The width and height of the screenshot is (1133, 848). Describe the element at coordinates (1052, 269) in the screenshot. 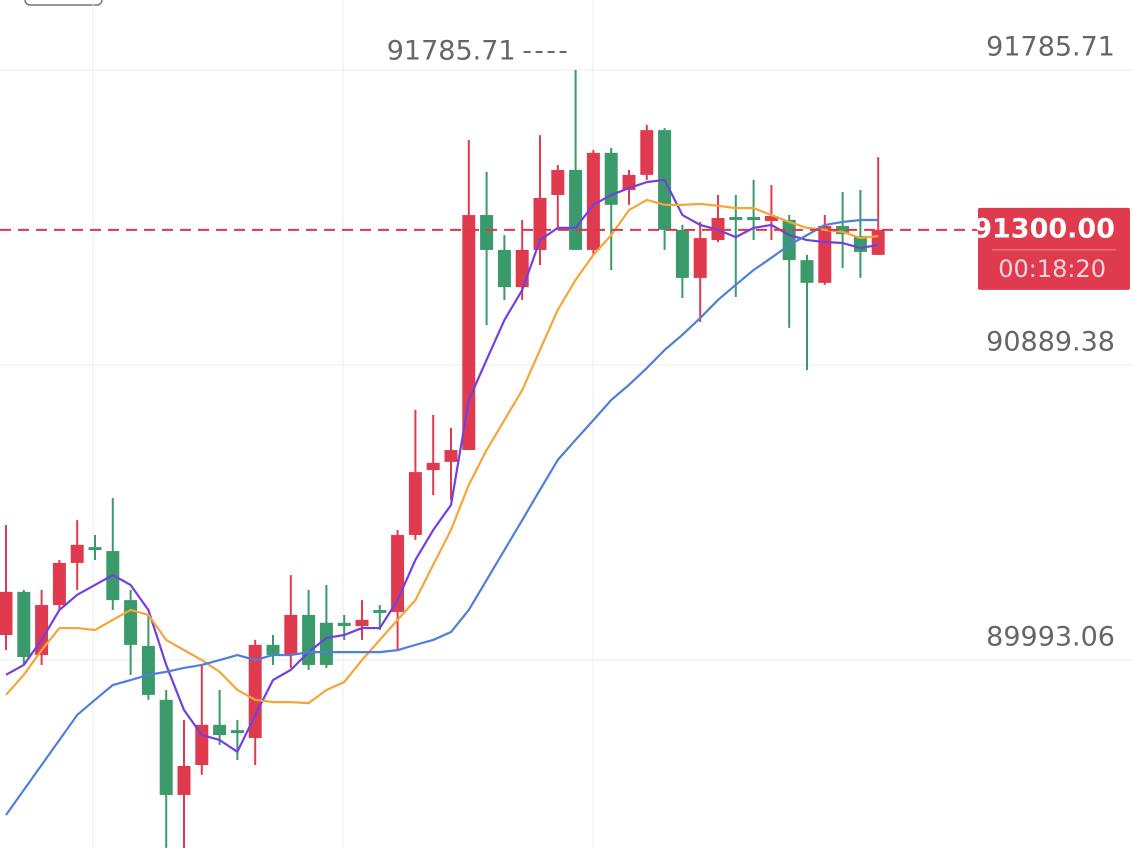

I see `countdown: 00:18:20` at that location.